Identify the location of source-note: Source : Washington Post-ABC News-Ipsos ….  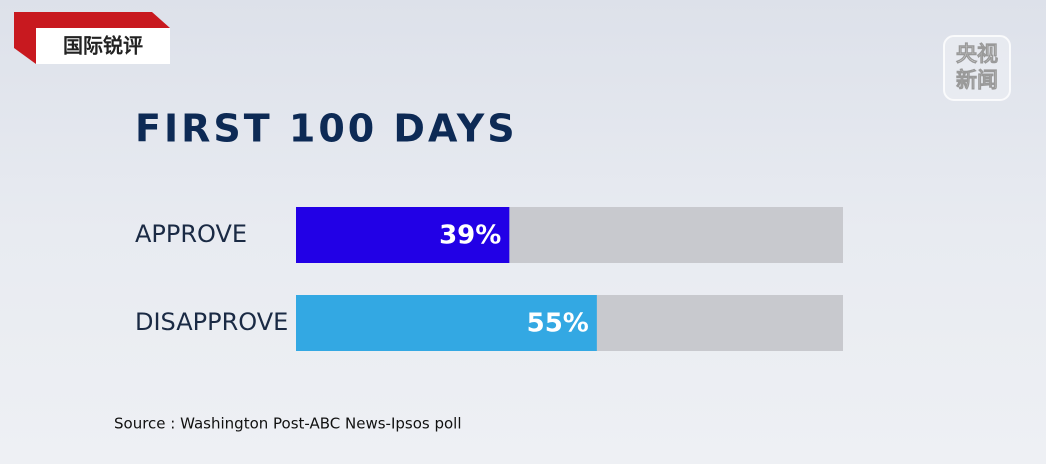
(288, 424).